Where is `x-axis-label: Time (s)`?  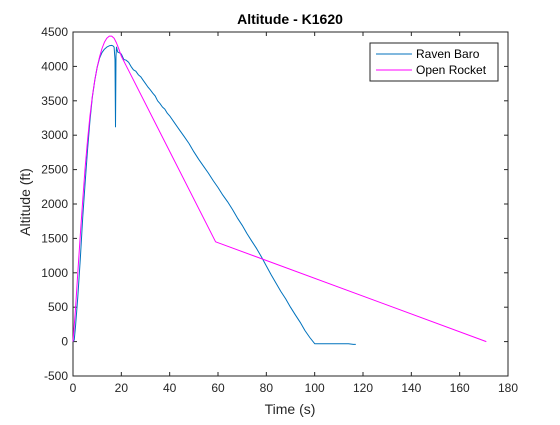
x-axis-label: Time (s) is located at coordinates (290, 409).